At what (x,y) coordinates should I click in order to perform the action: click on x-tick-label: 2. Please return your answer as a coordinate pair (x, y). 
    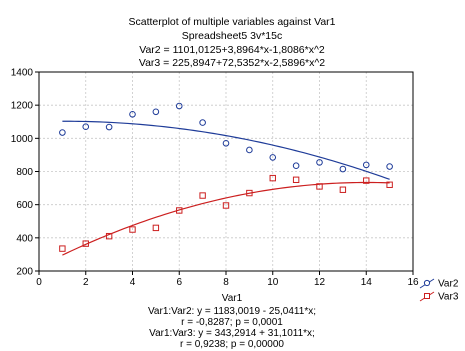
    Looking at the image, I should click on (86, 282).